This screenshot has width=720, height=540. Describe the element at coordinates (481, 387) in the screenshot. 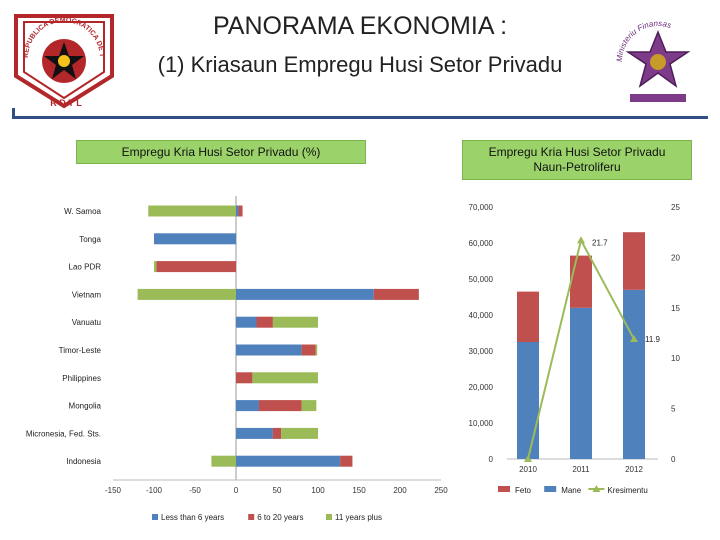

I see `y-tick-label: 20,000` at that location.